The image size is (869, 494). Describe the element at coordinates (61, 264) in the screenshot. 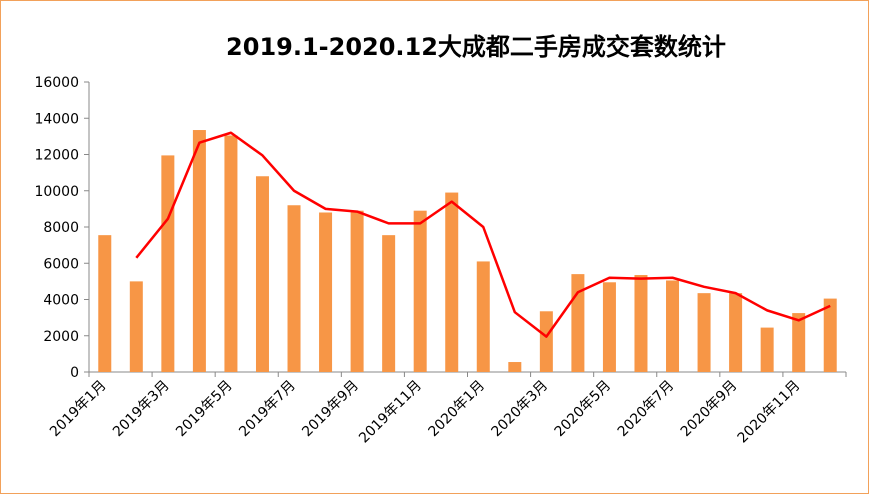

I see `y-tick-label: 6000` at that location.